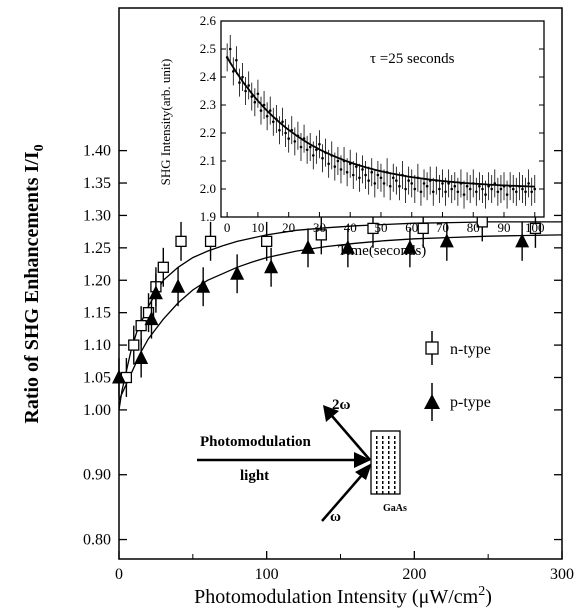 The height and width of the screenshot is (613, 581). Describe the element at coordinates (97, 345) in the screenshot. I see `y-tick-label: 1.10` at that location.